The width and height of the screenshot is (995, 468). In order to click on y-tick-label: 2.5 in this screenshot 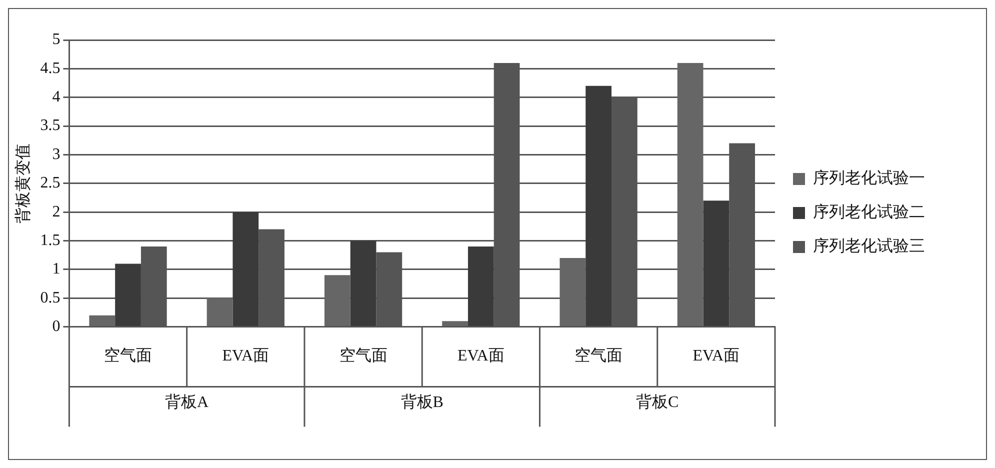, I will do `click(50, 183)`.